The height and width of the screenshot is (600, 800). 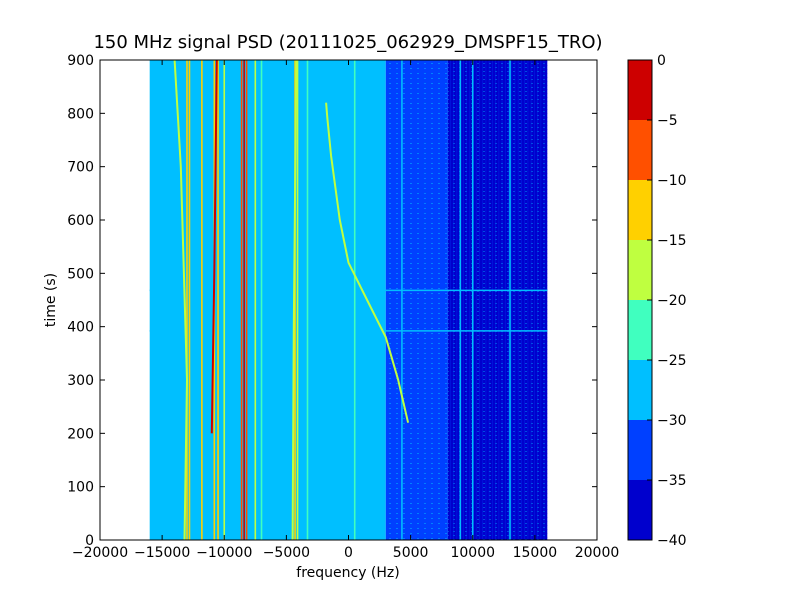 What do you see at coordinates (672, 541) in the screenshot?
I see `colorbar-tick-label: −40` at bounding box center [672, 541].